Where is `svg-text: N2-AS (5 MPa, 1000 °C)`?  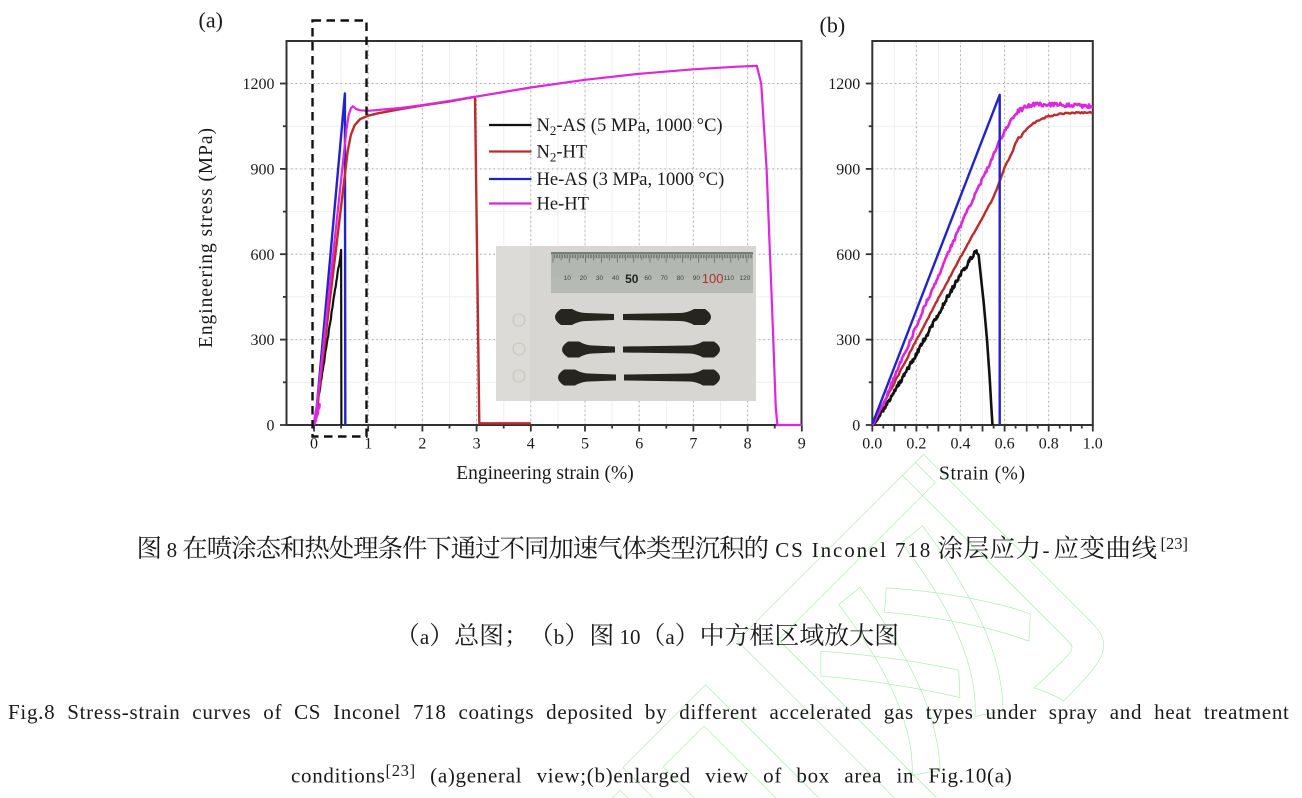 svg-text: N2-AS (5 MPa, 1000 °C) is located at coordinates (630, 127).